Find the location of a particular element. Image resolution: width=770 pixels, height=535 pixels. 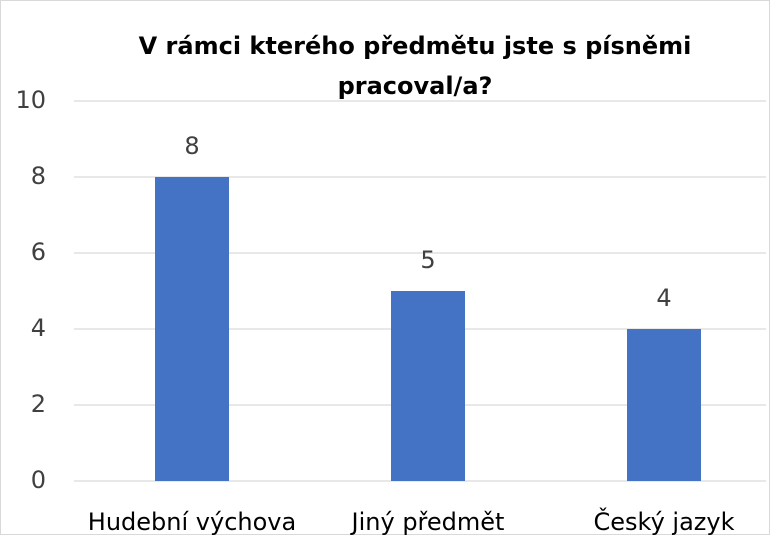

y-tick-label: 4 is located at coordinates (38, 328).